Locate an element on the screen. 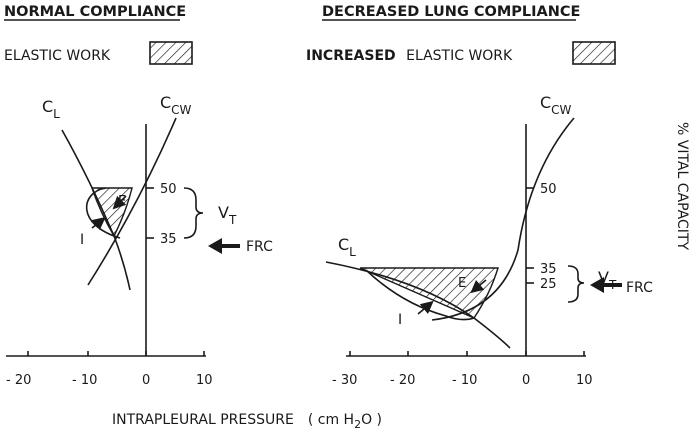  left-expiration-arrow-icon is located at coordinates (119, 202).